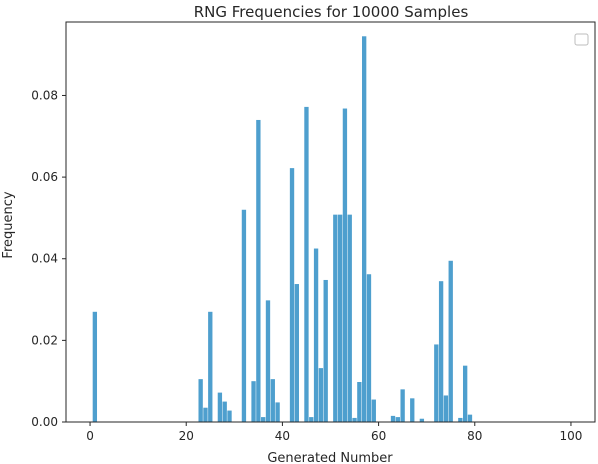 This screenshot has height=464, width=598. I want to click on y-axis-ticks: 0.00 0.02 0.04 0.06 0.08, so click(48, 258).